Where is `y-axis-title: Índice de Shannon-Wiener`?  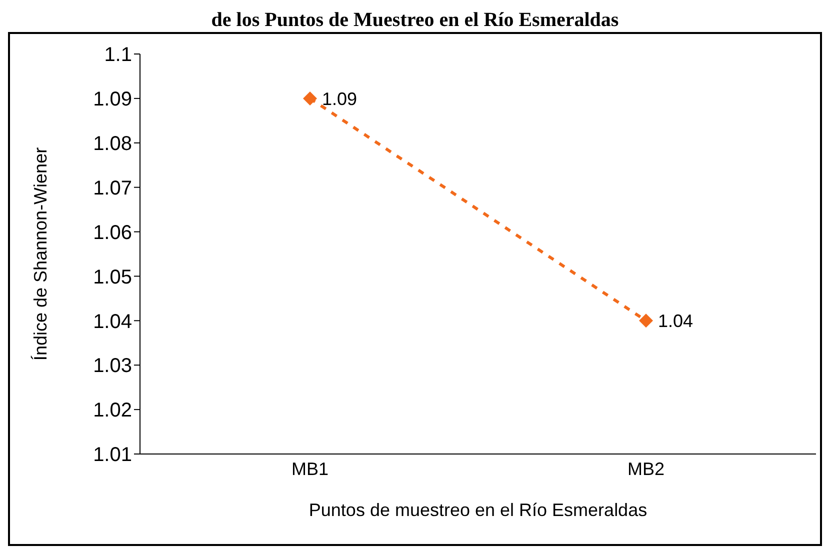
y-axis-title: Índice de Shannon-Wiener is located at coordinates (40, 254).